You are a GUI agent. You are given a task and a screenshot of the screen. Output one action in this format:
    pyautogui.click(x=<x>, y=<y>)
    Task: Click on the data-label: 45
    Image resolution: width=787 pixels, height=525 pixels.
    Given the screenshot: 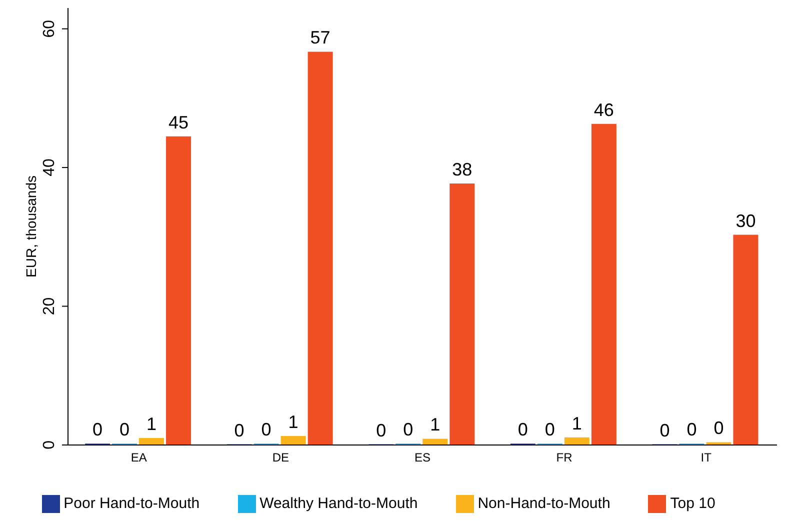 What is the action you would take?
    pyautogui.click(x=178, y=122)
    